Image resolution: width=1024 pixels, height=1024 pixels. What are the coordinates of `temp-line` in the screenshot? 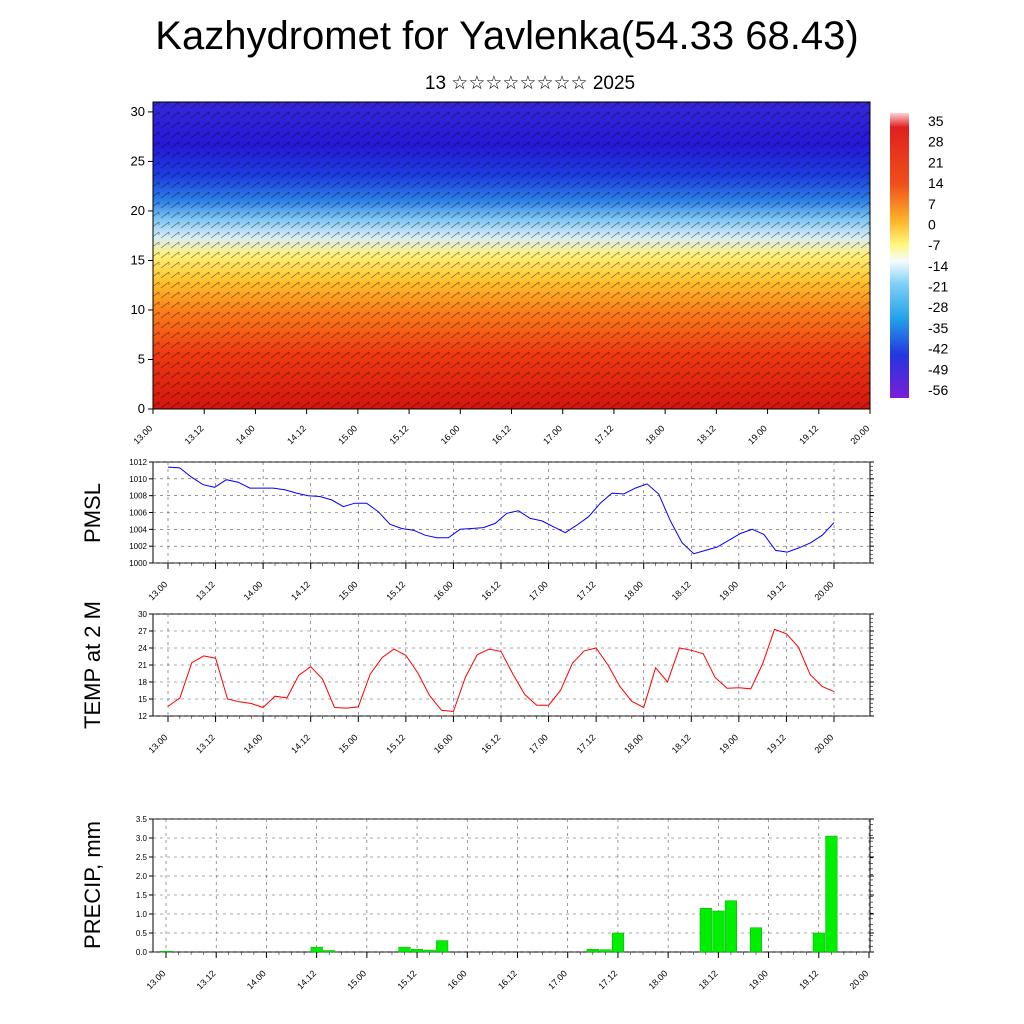 It's located at (501, 670).